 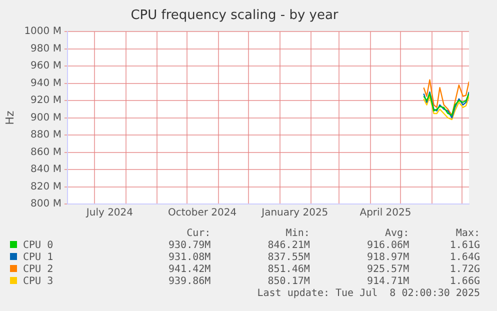 I want to click on text: 931.08M, so click(x=189, y=258).